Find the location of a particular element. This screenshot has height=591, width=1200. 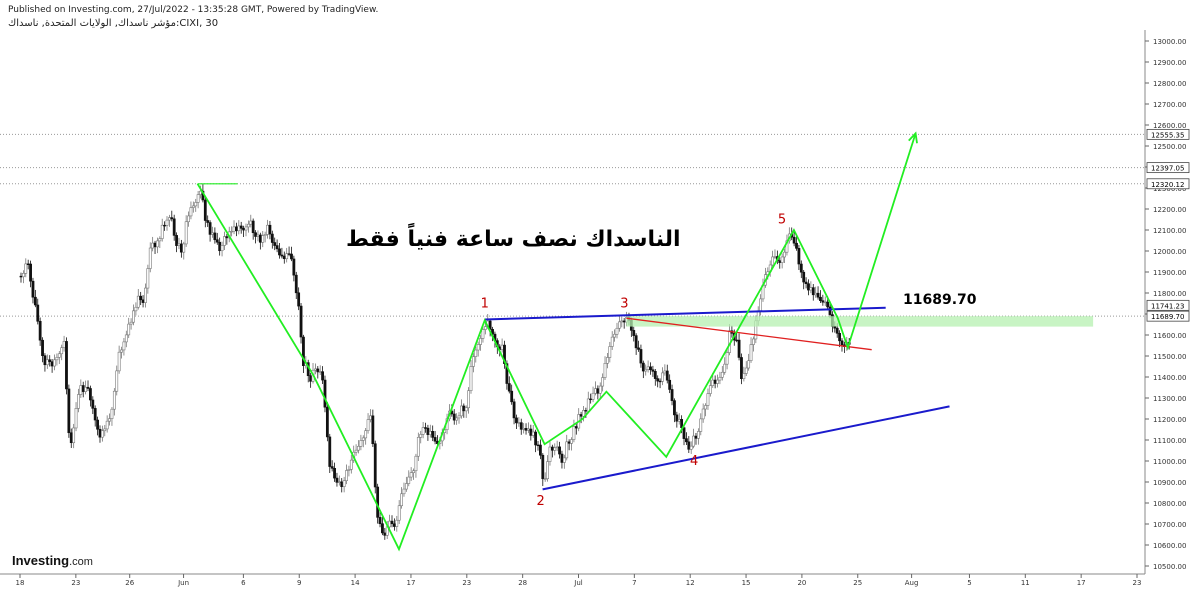

time-tick-label: 15 is located at coordinates (746, 583).